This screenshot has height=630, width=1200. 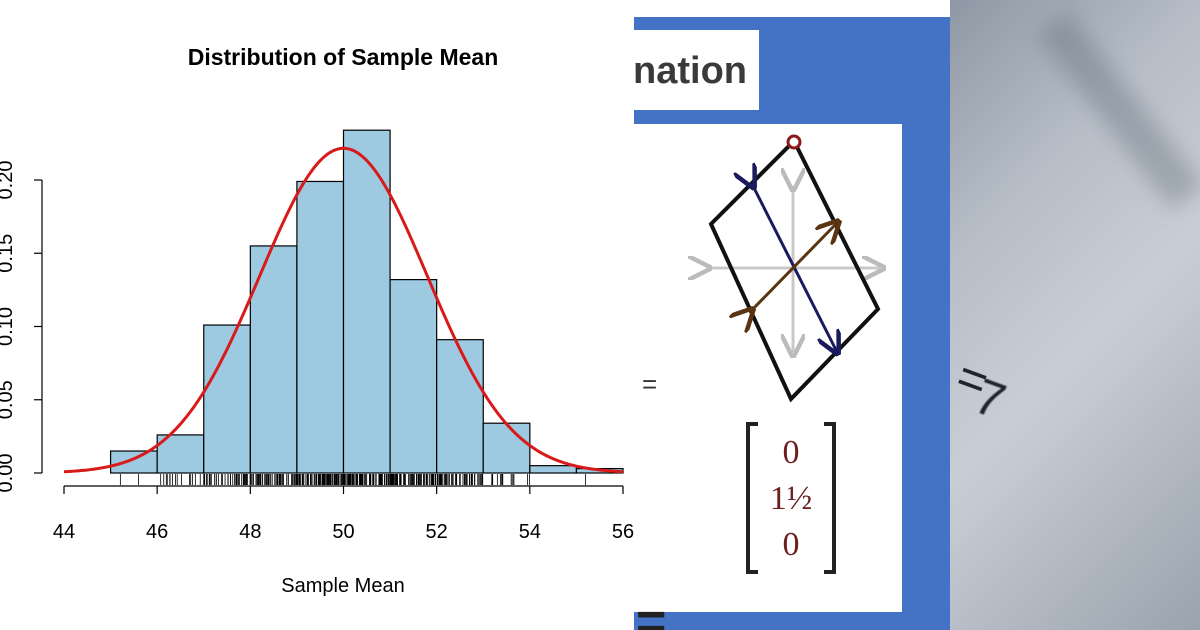 I want to click on vector-entry: 1½, so click(x=791, y=498).